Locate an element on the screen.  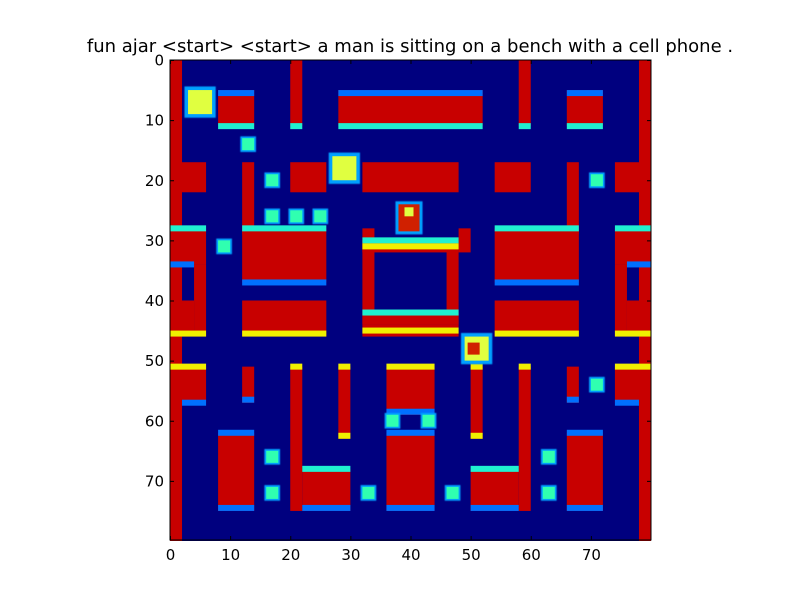
x-tick-label: 50 is located at coordinates (471, 555).